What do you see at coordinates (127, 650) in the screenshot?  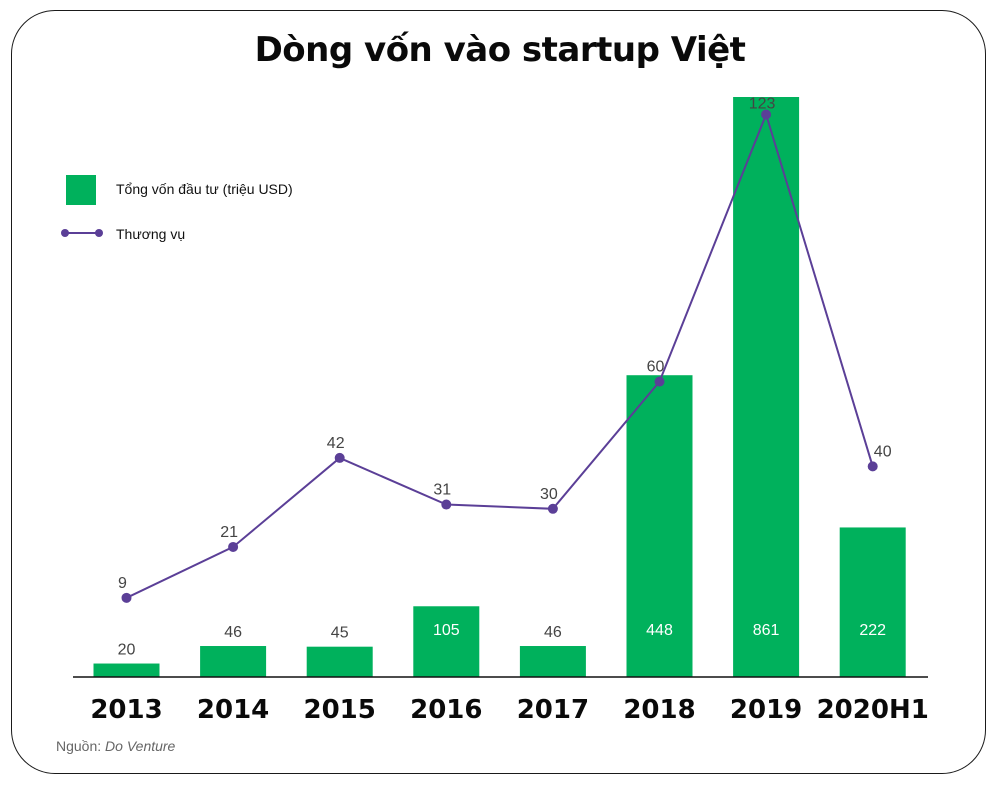 I see `bar-value-label-2013: 20` at bounding box center [127, 650].